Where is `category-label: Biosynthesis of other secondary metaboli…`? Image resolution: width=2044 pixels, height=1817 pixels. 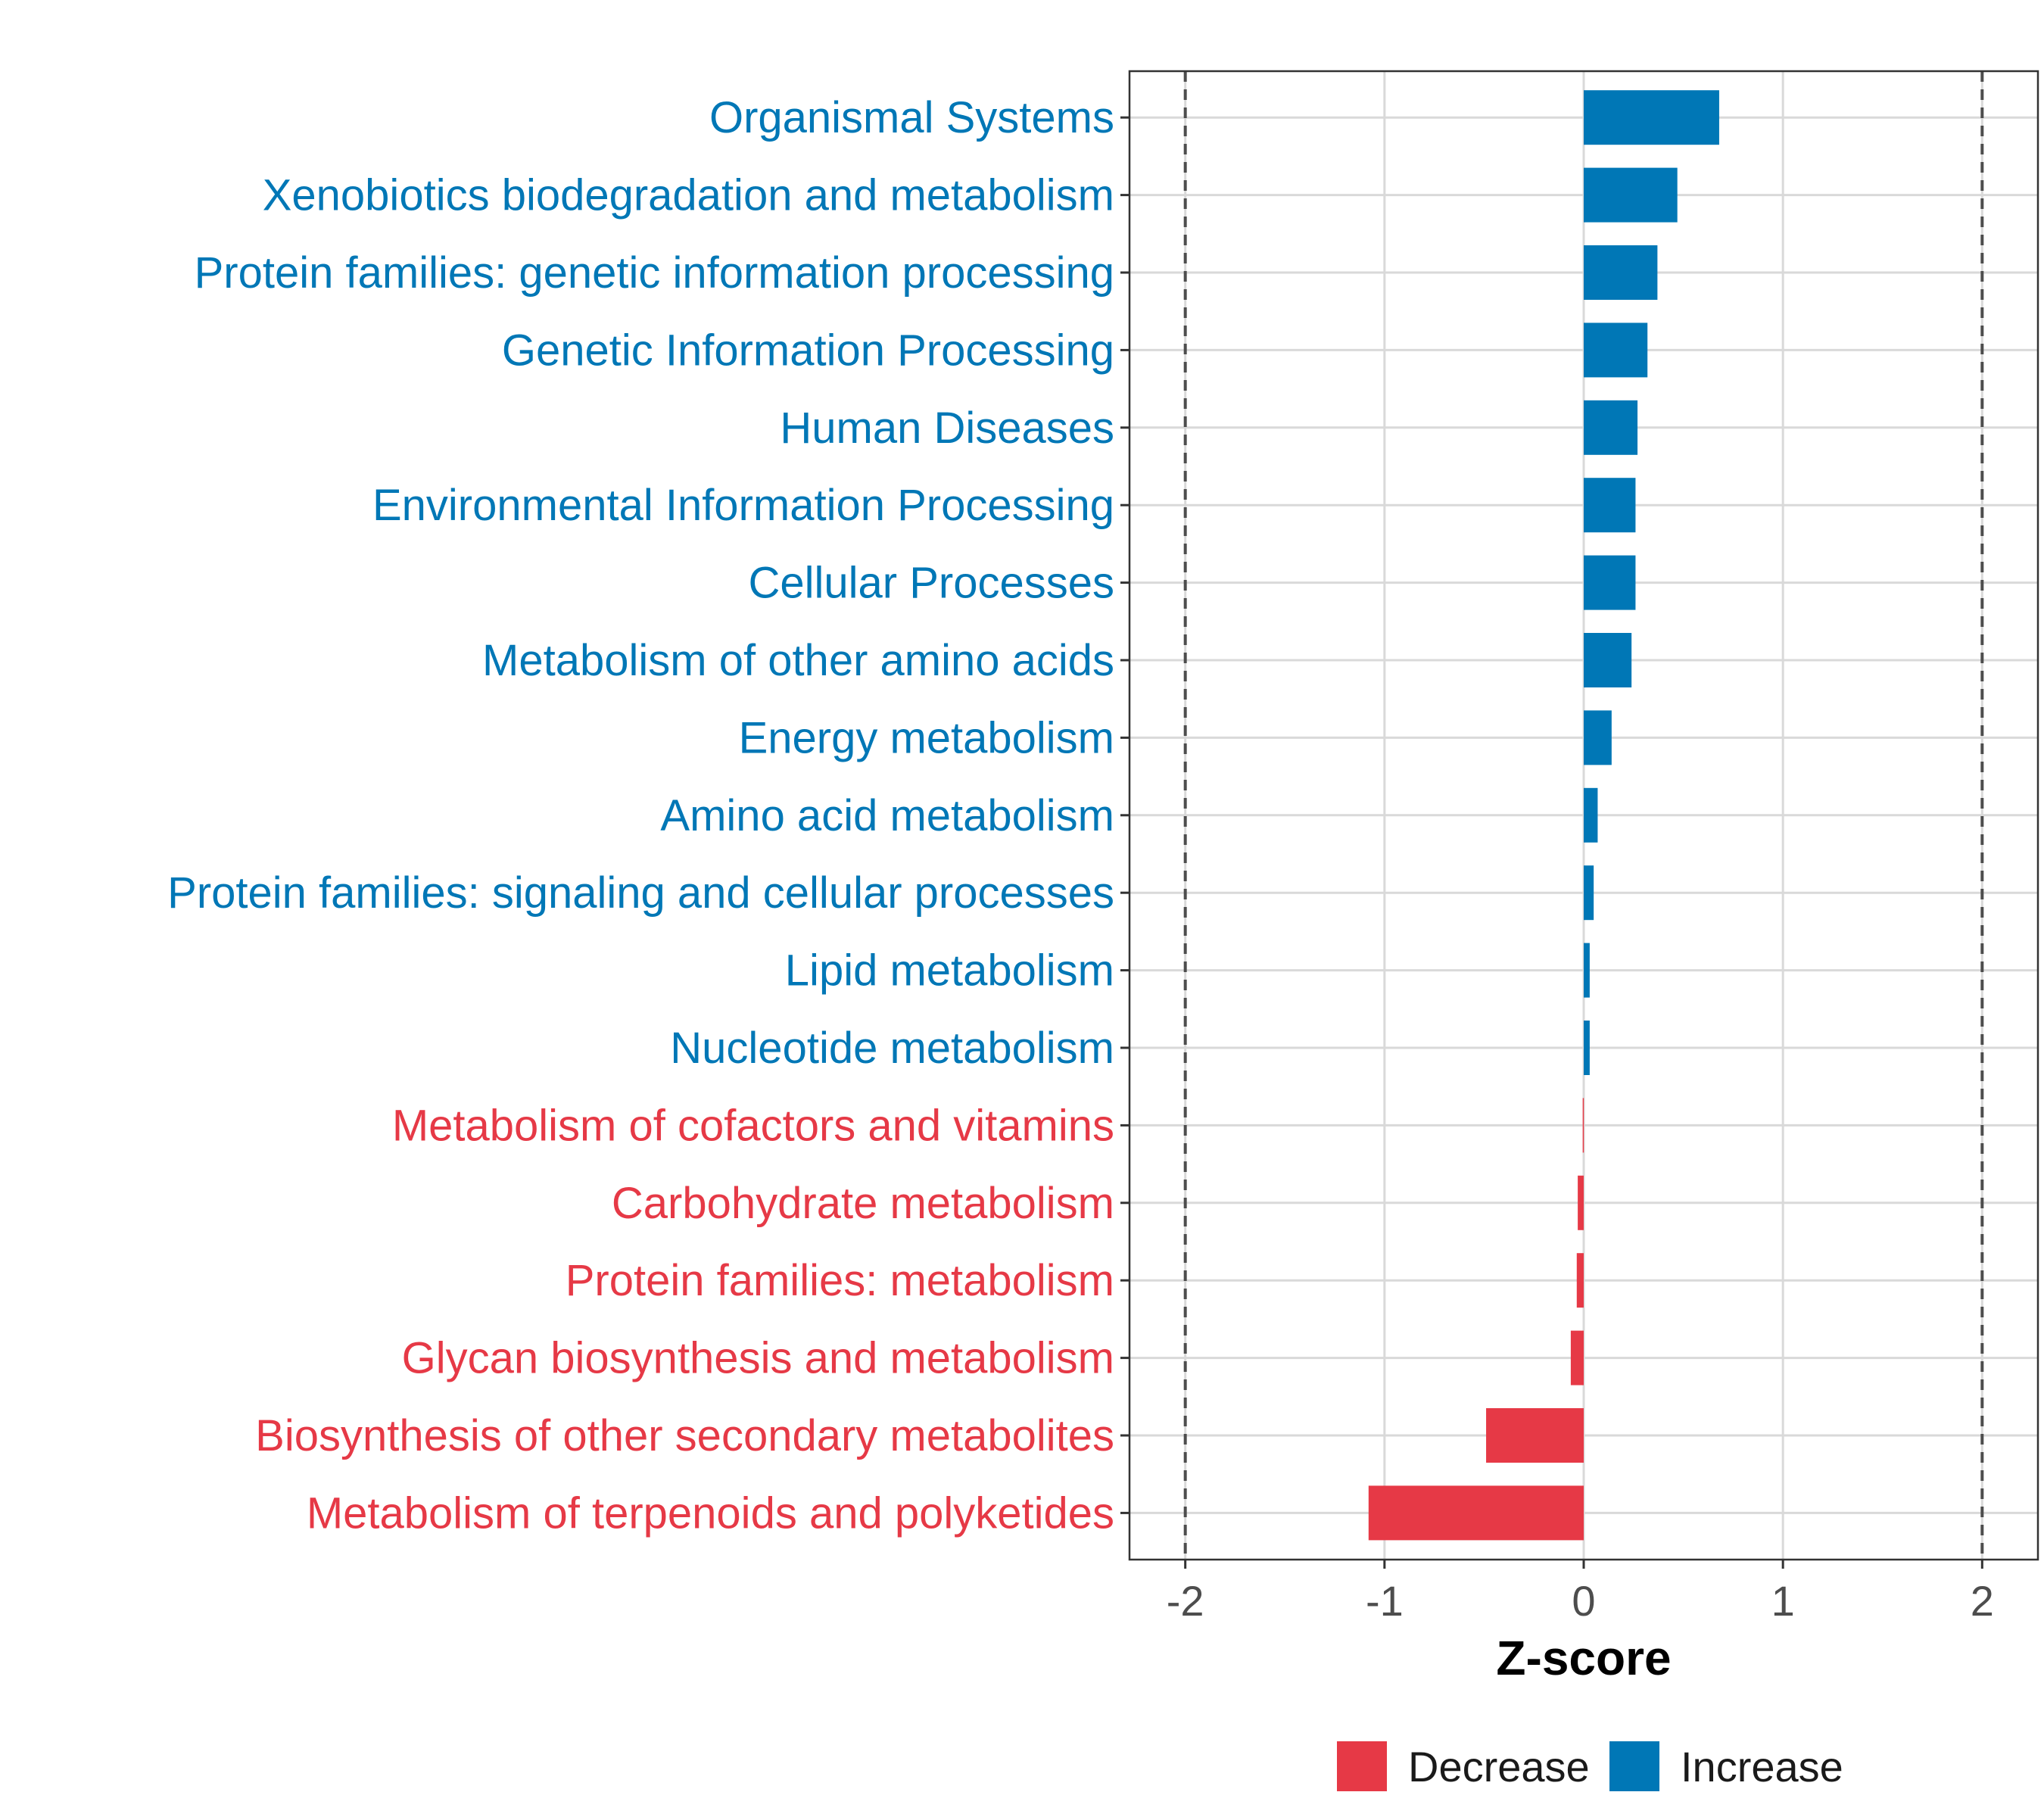 category-label: Biosynthesis of other secondary metaboli… is located at coordinates (684, 1435).